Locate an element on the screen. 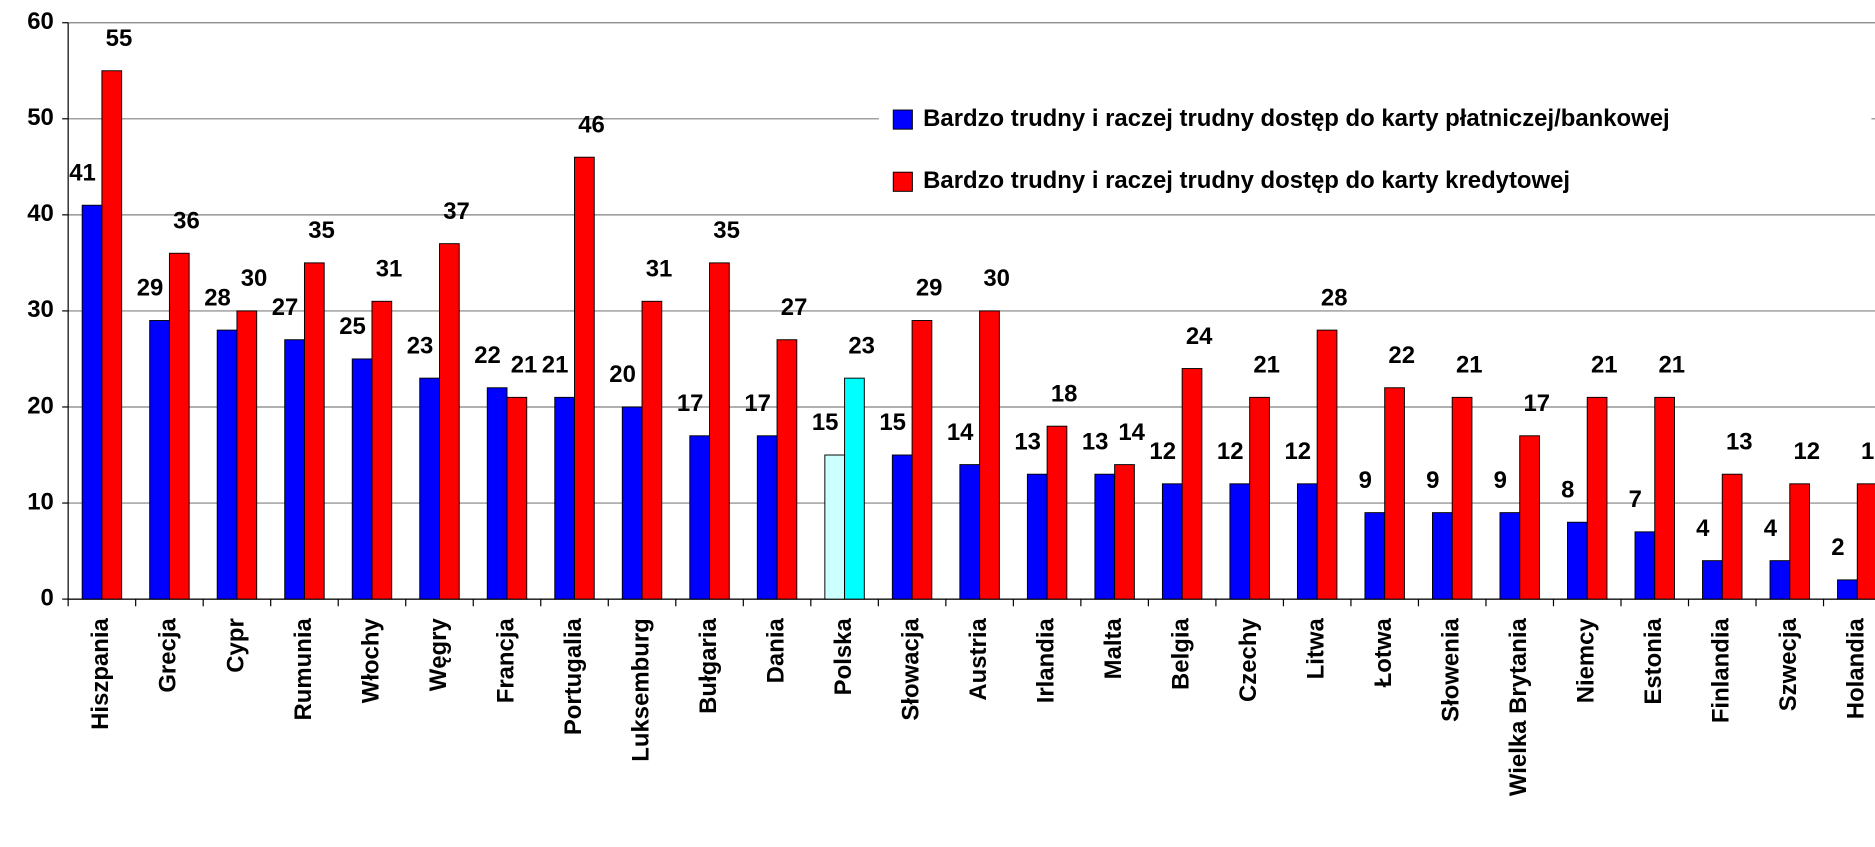 The image size is (1875, 847). value-label: 22 is located at coordinates (1401, 355).